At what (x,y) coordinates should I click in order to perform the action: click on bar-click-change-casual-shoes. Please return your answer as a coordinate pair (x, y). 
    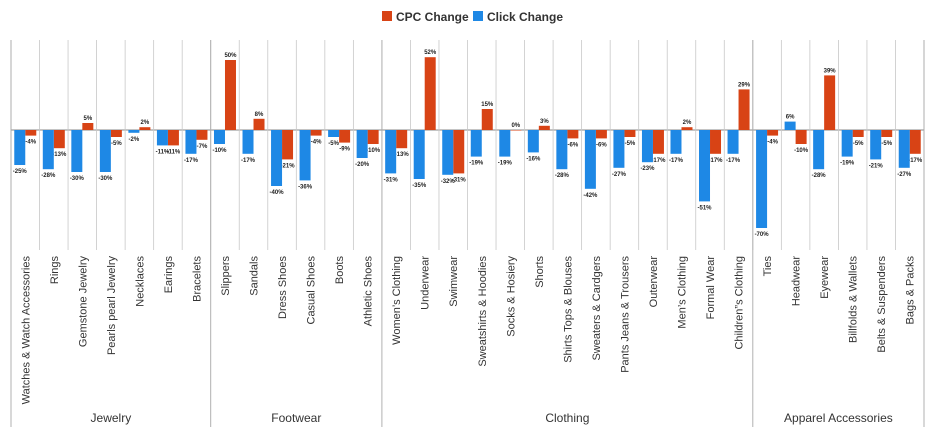
    Looking at the image, I should click on (305, 155).